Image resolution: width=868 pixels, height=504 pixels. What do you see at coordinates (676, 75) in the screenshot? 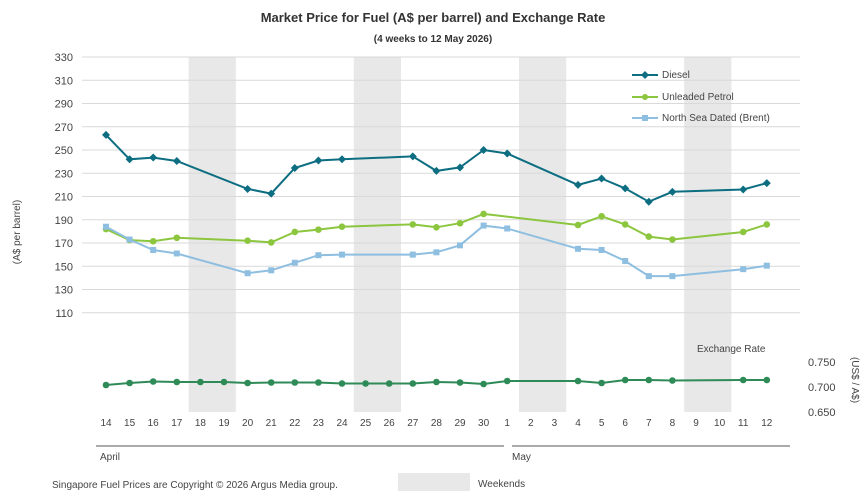
I see `legend-diesel-label: Diesel` at bounding box center [676, 75].